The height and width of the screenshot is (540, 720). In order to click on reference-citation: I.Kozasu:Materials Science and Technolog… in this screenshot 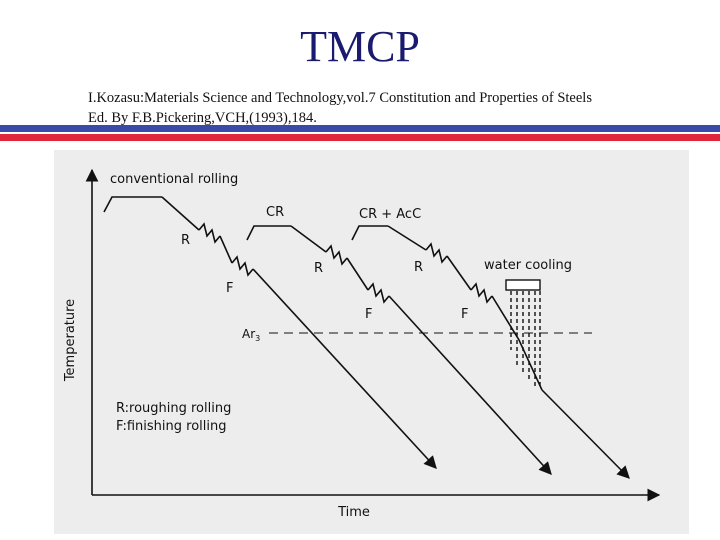, I will do `click(388, 108)`.